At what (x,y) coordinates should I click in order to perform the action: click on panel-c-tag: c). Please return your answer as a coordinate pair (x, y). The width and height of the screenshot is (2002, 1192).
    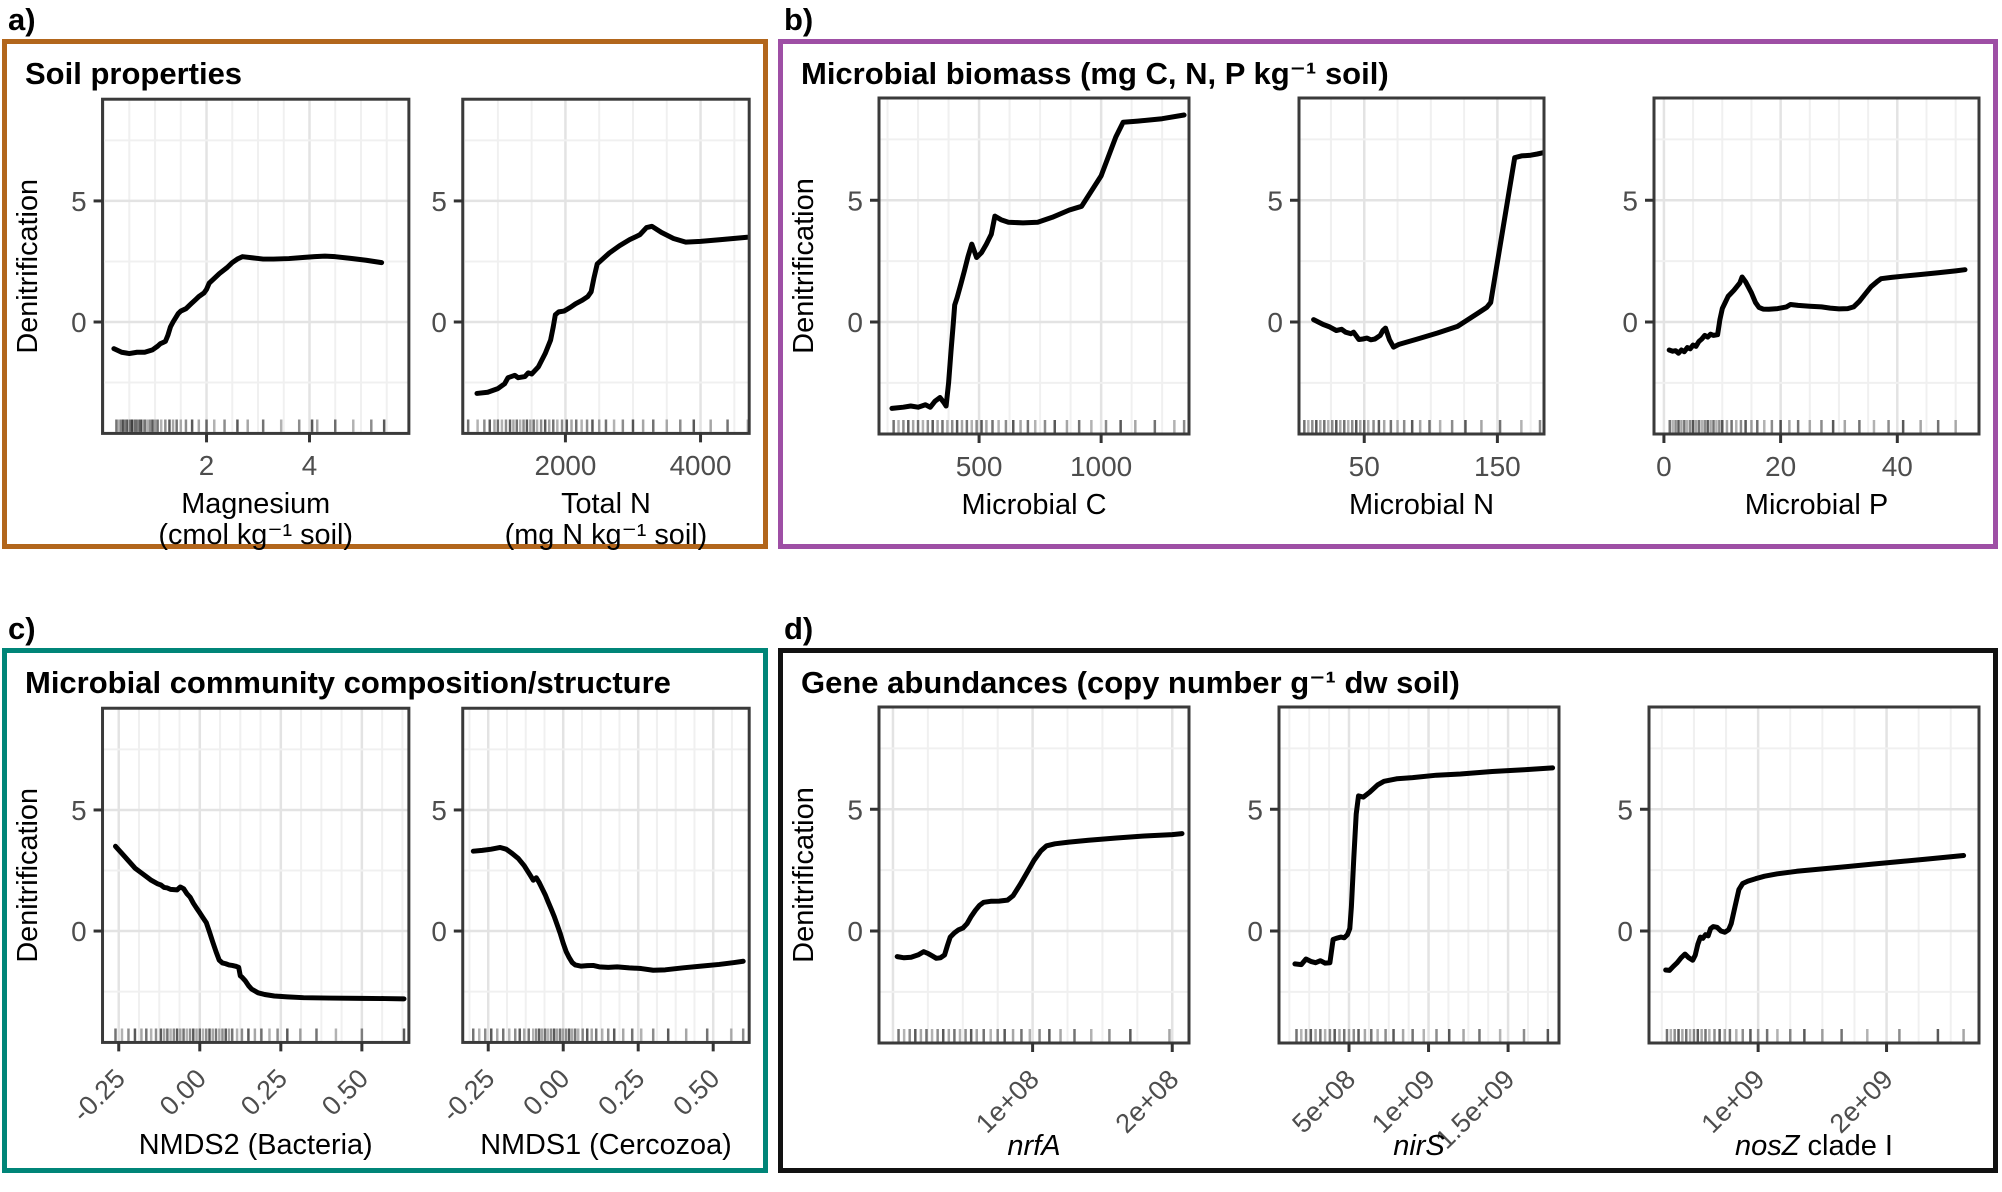
    Looking at the image, I should click on (22, 628).